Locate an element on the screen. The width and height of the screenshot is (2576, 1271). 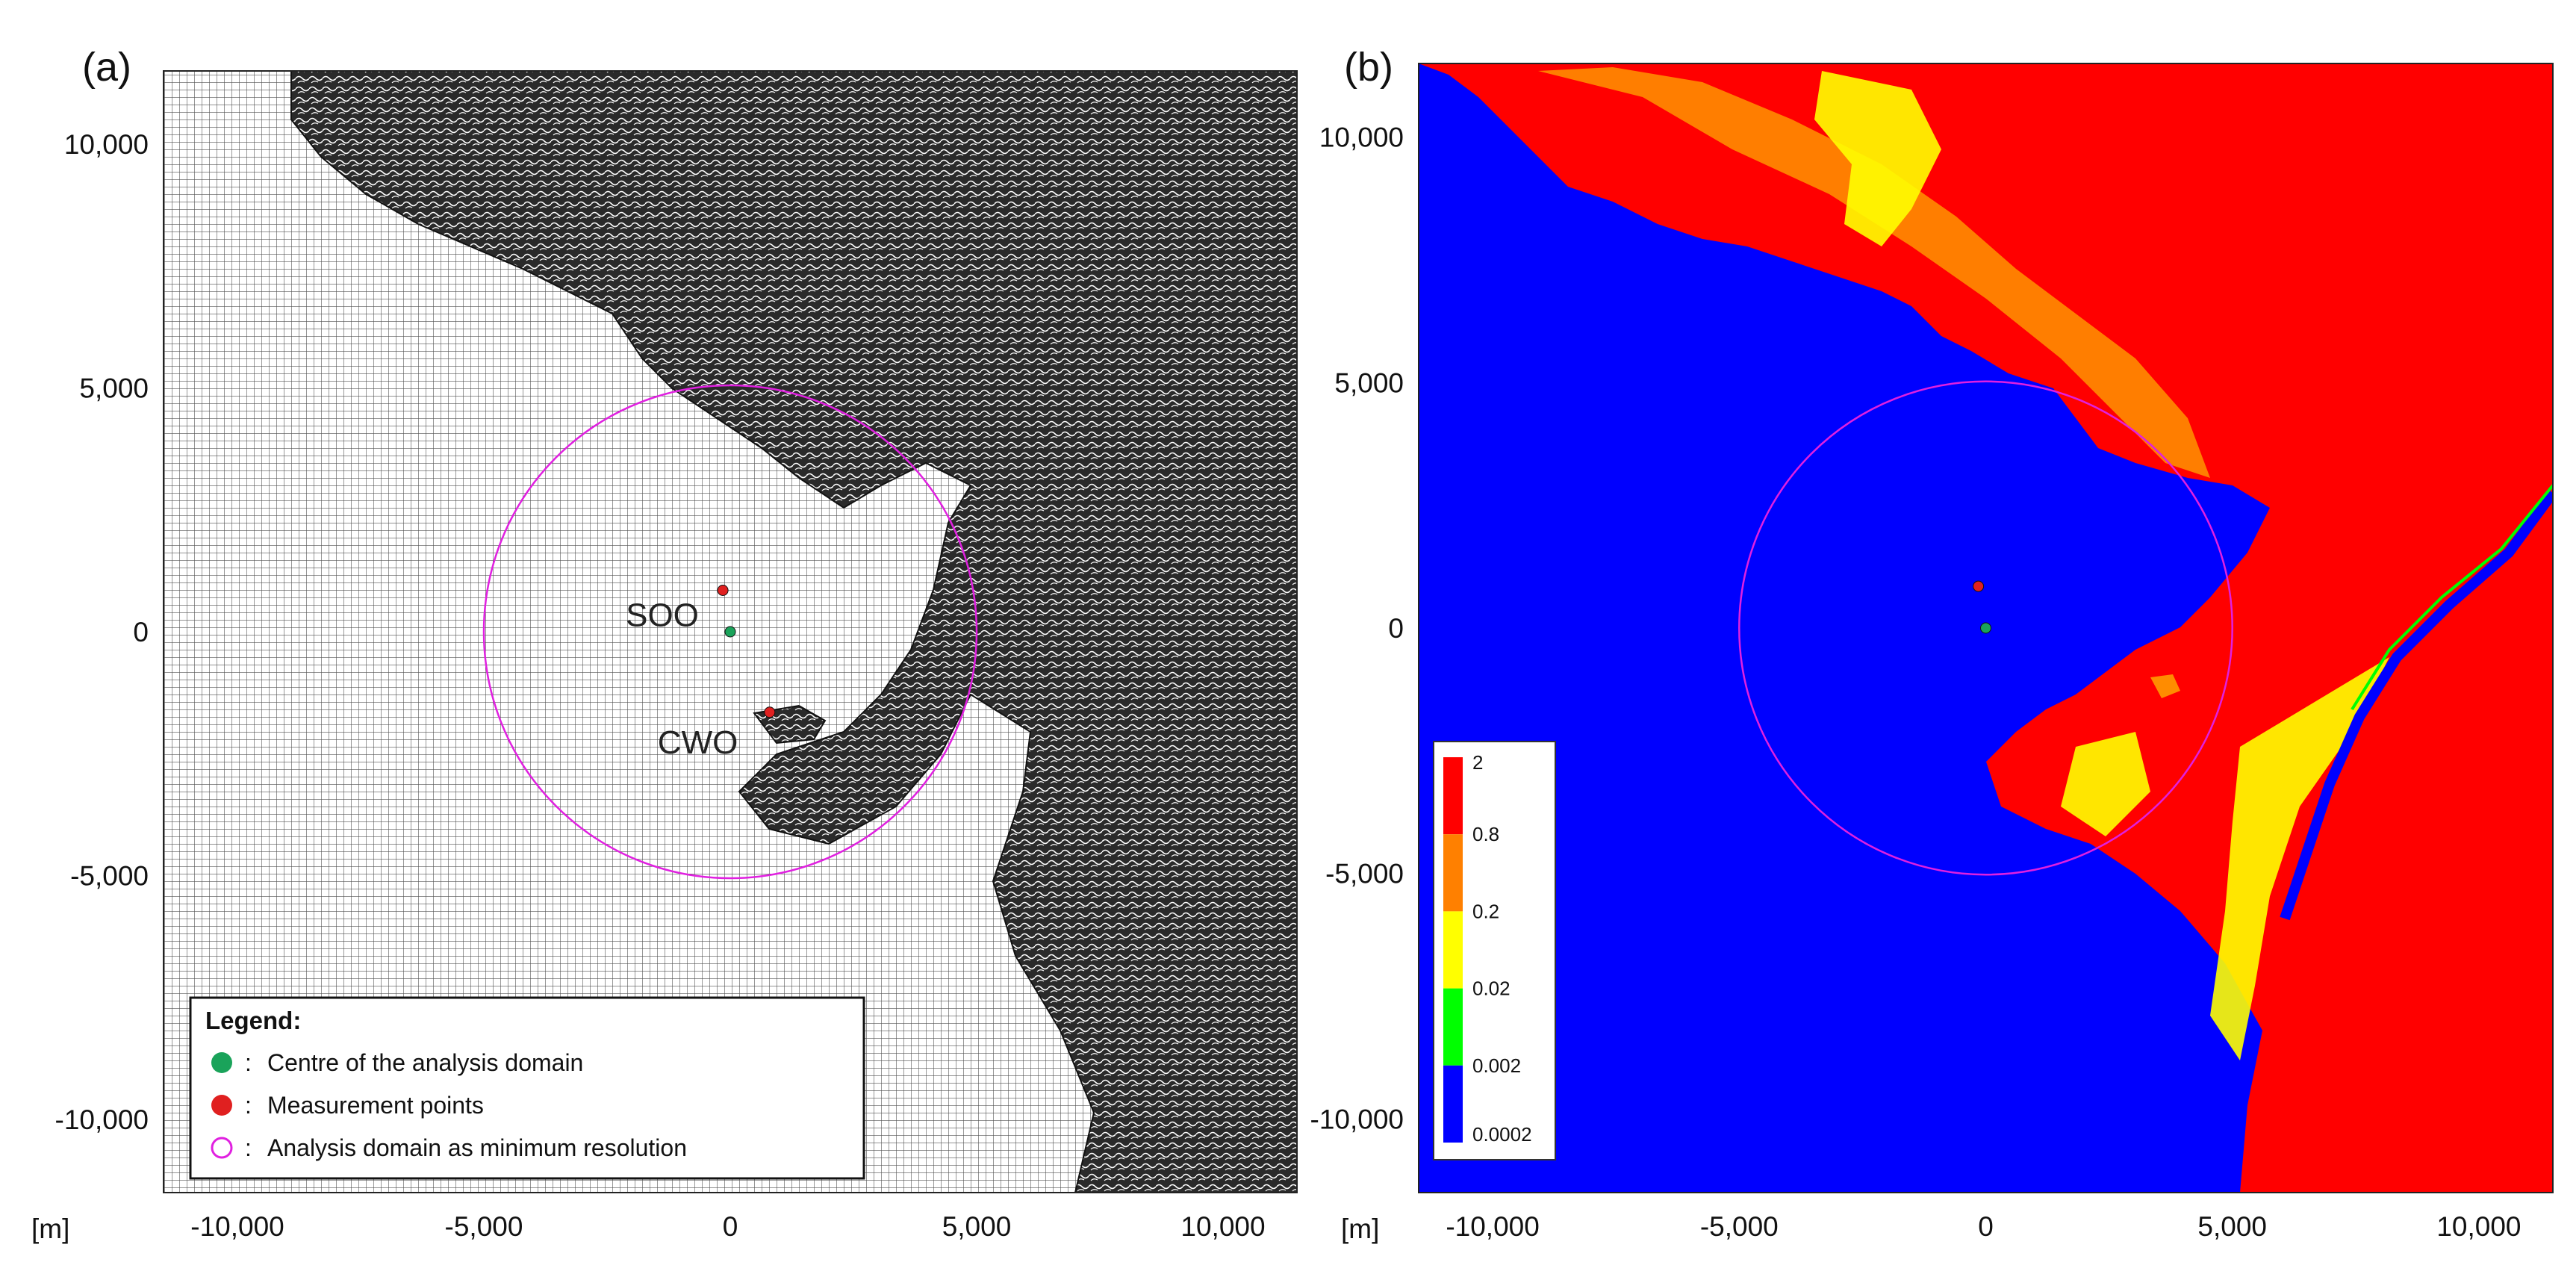
legend-sep-1: : is located at coordinates (248, 1062).